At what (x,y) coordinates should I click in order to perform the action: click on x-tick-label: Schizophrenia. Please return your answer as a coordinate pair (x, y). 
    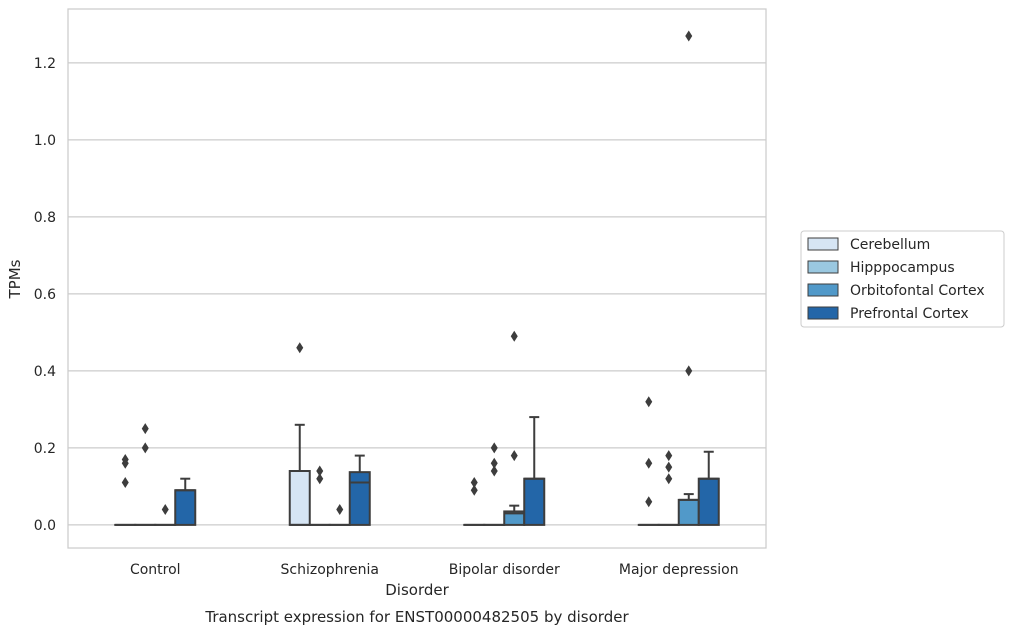
    Looking at the image, I should click on (330, 570).